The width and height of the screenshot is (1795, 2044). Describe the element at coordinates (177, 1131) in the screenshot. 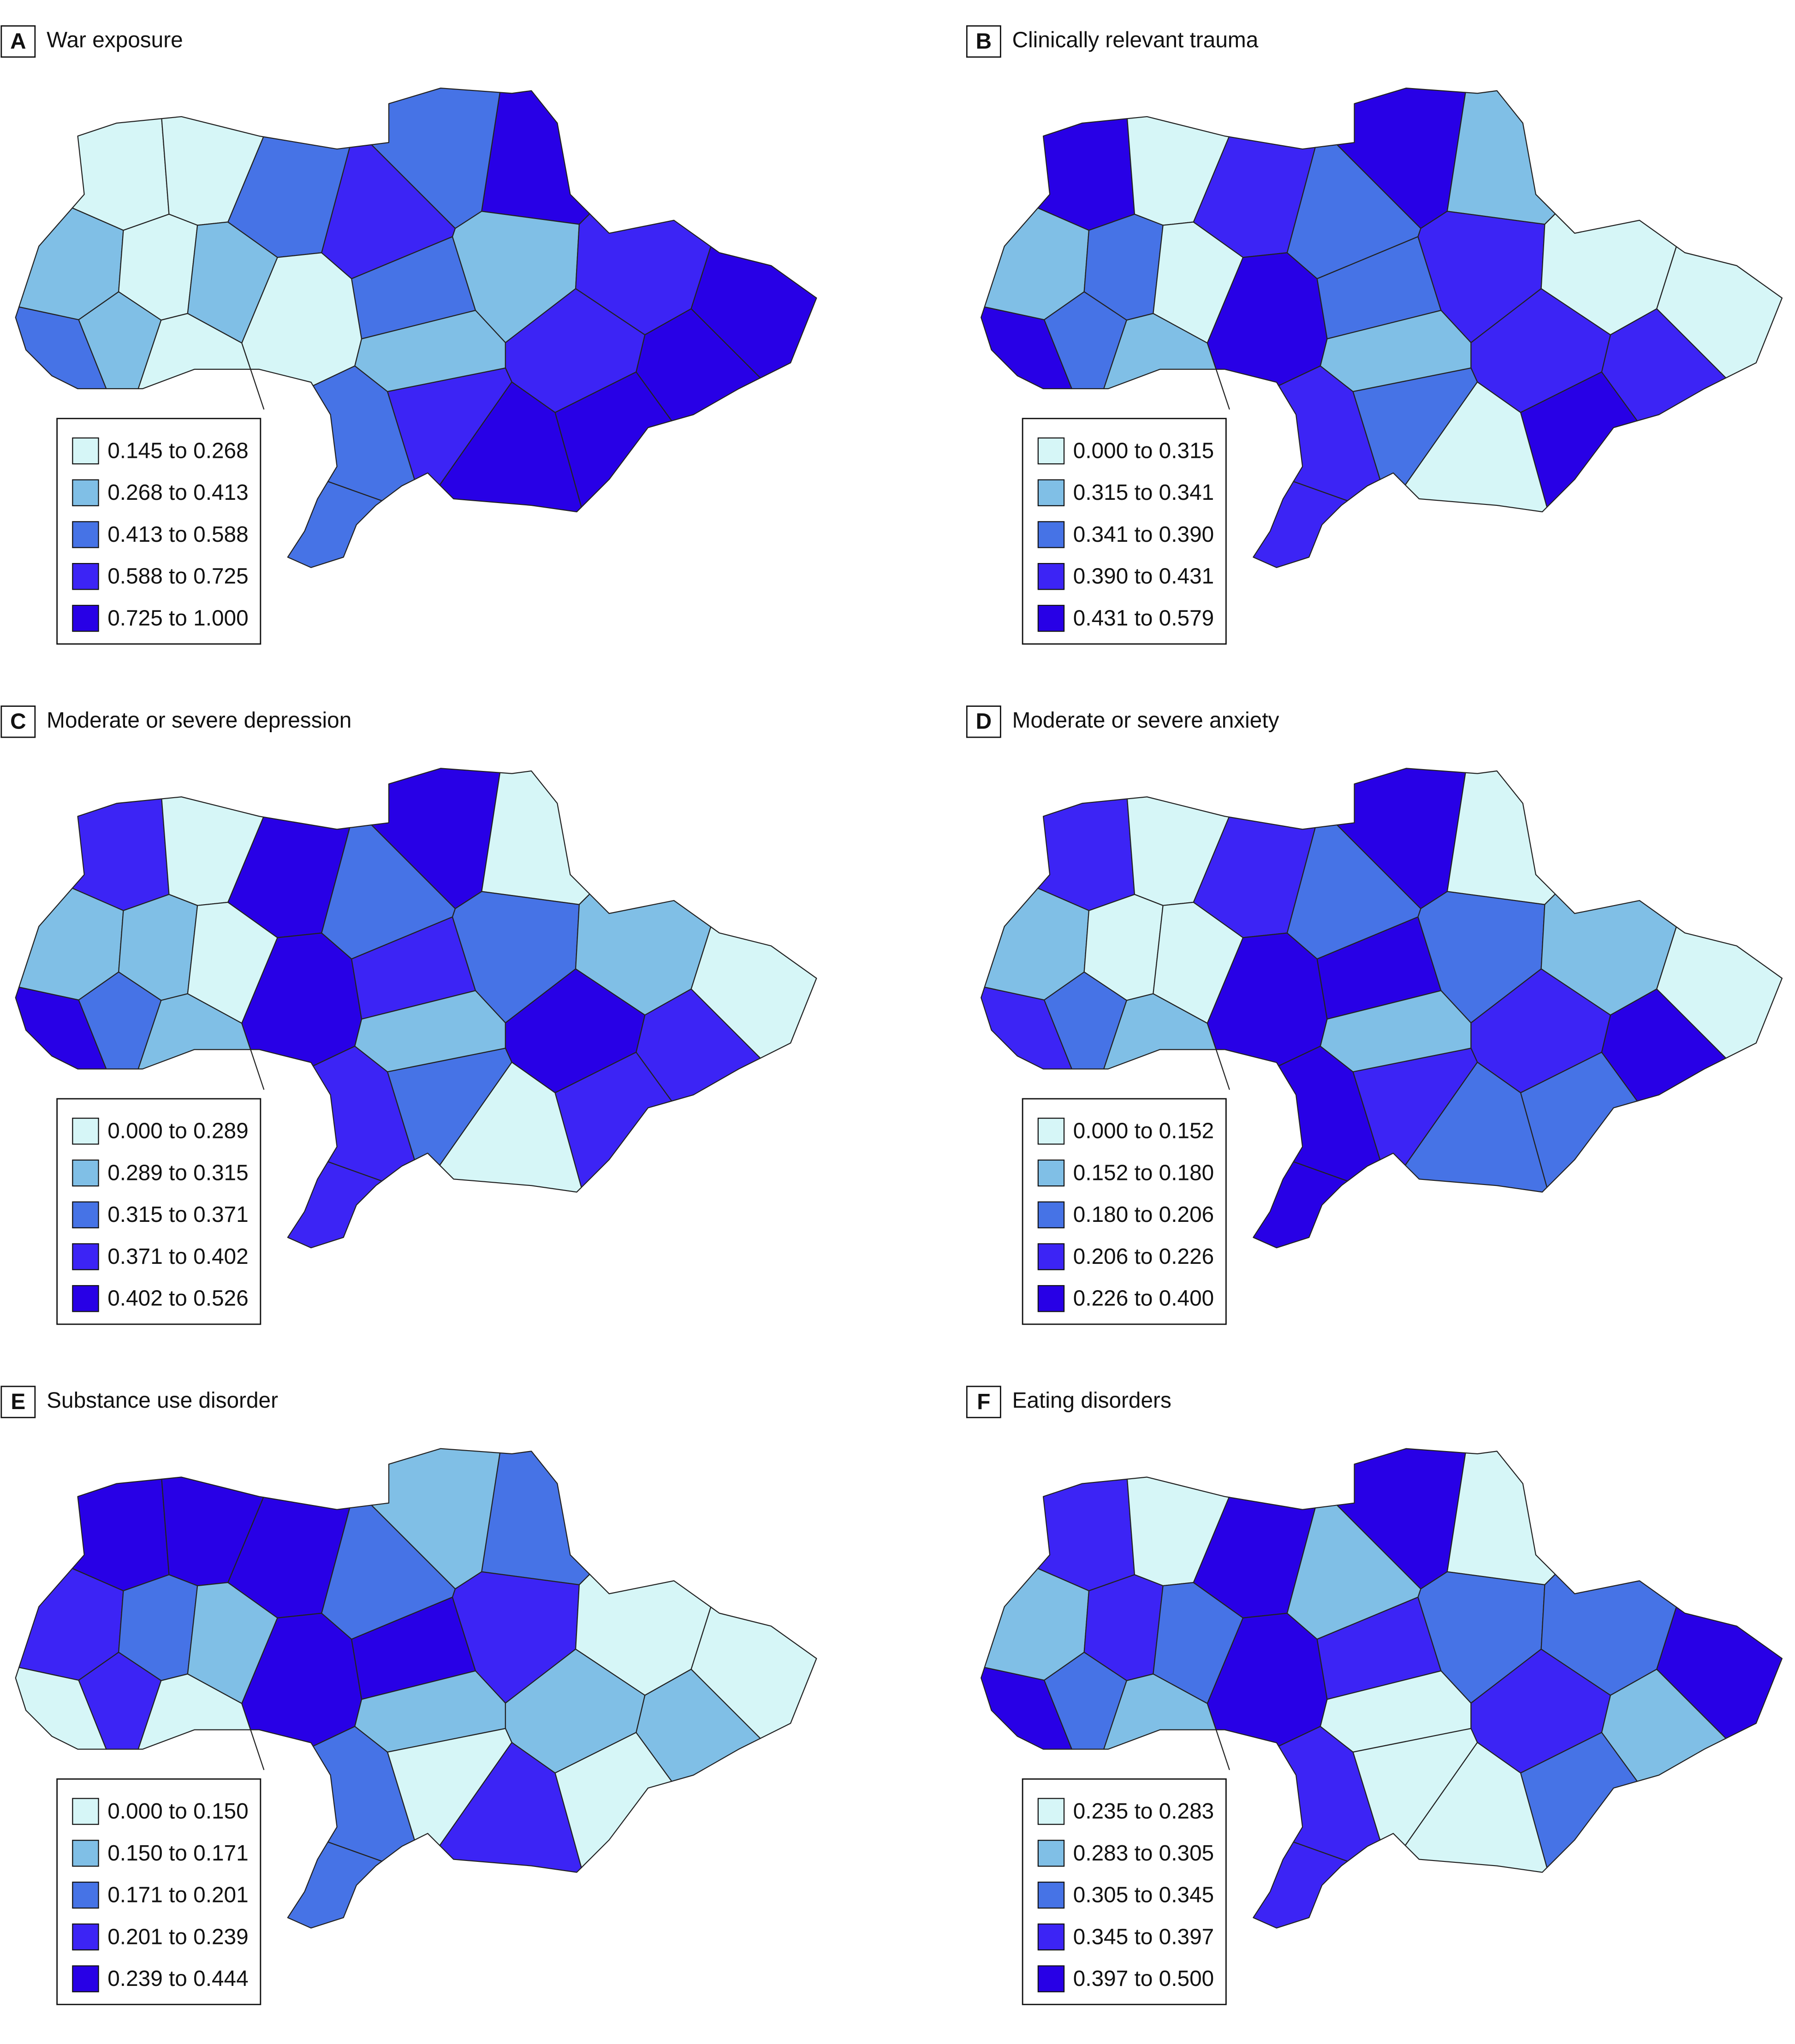

I see `legend-label: 0.000 to 0.289` at that location.